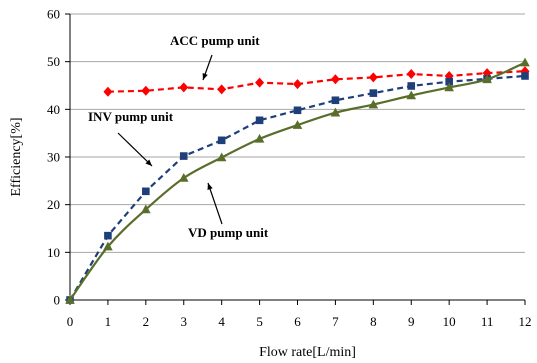 Image resolution: width=537 pixels, height=363 pixels. I want to click on x-tick-label: 12, so click(525, 321).